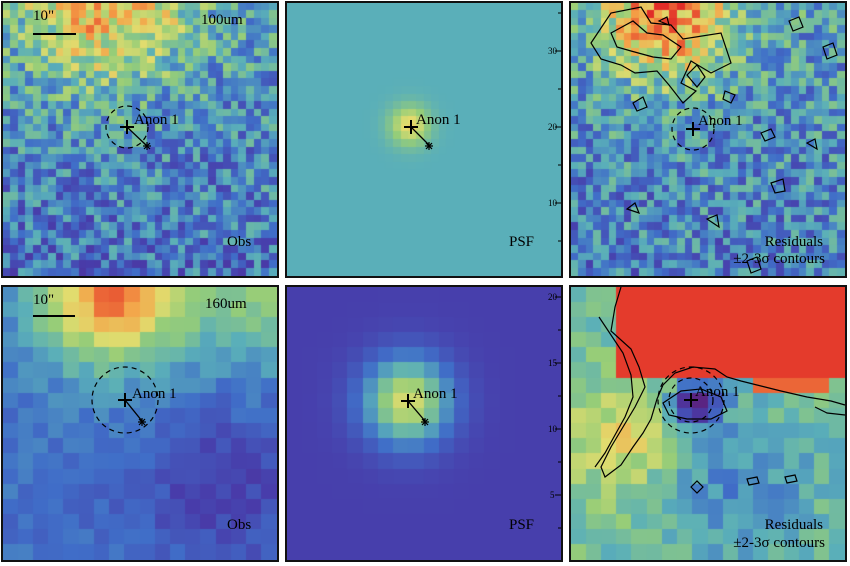 The width and height of the screenshot is (850, 566). I want to click on overlay-100um-obs, so click(128, 127).